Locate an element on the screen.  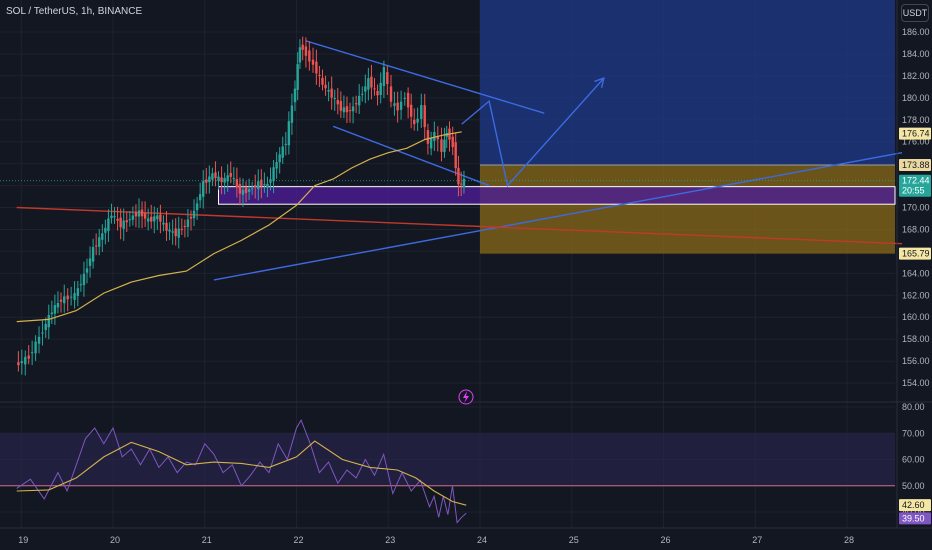
target-zone is located at coordinates (687, 82).